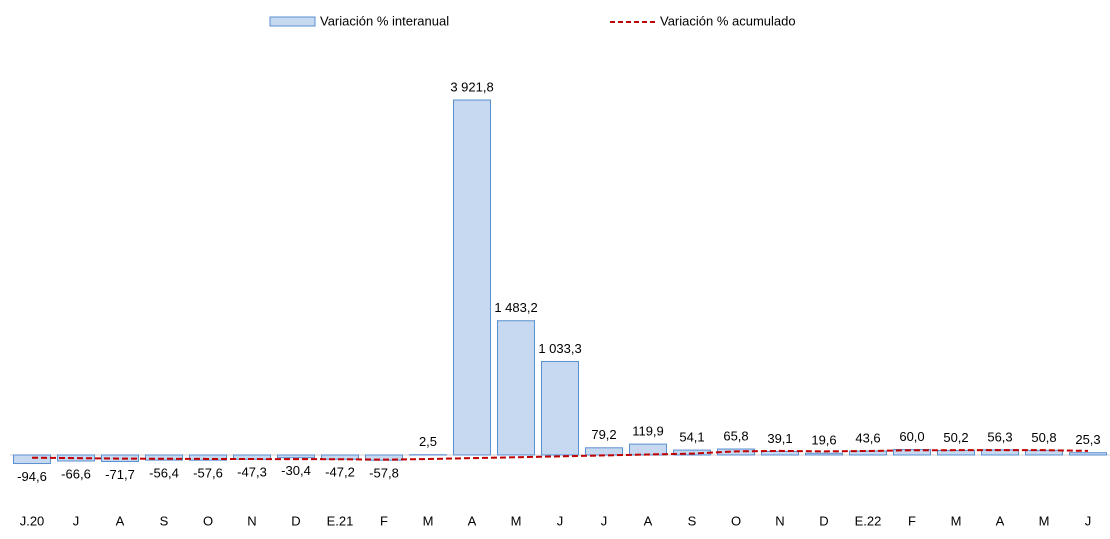  I want to click on data-label: -57,6, so click(208, 473).